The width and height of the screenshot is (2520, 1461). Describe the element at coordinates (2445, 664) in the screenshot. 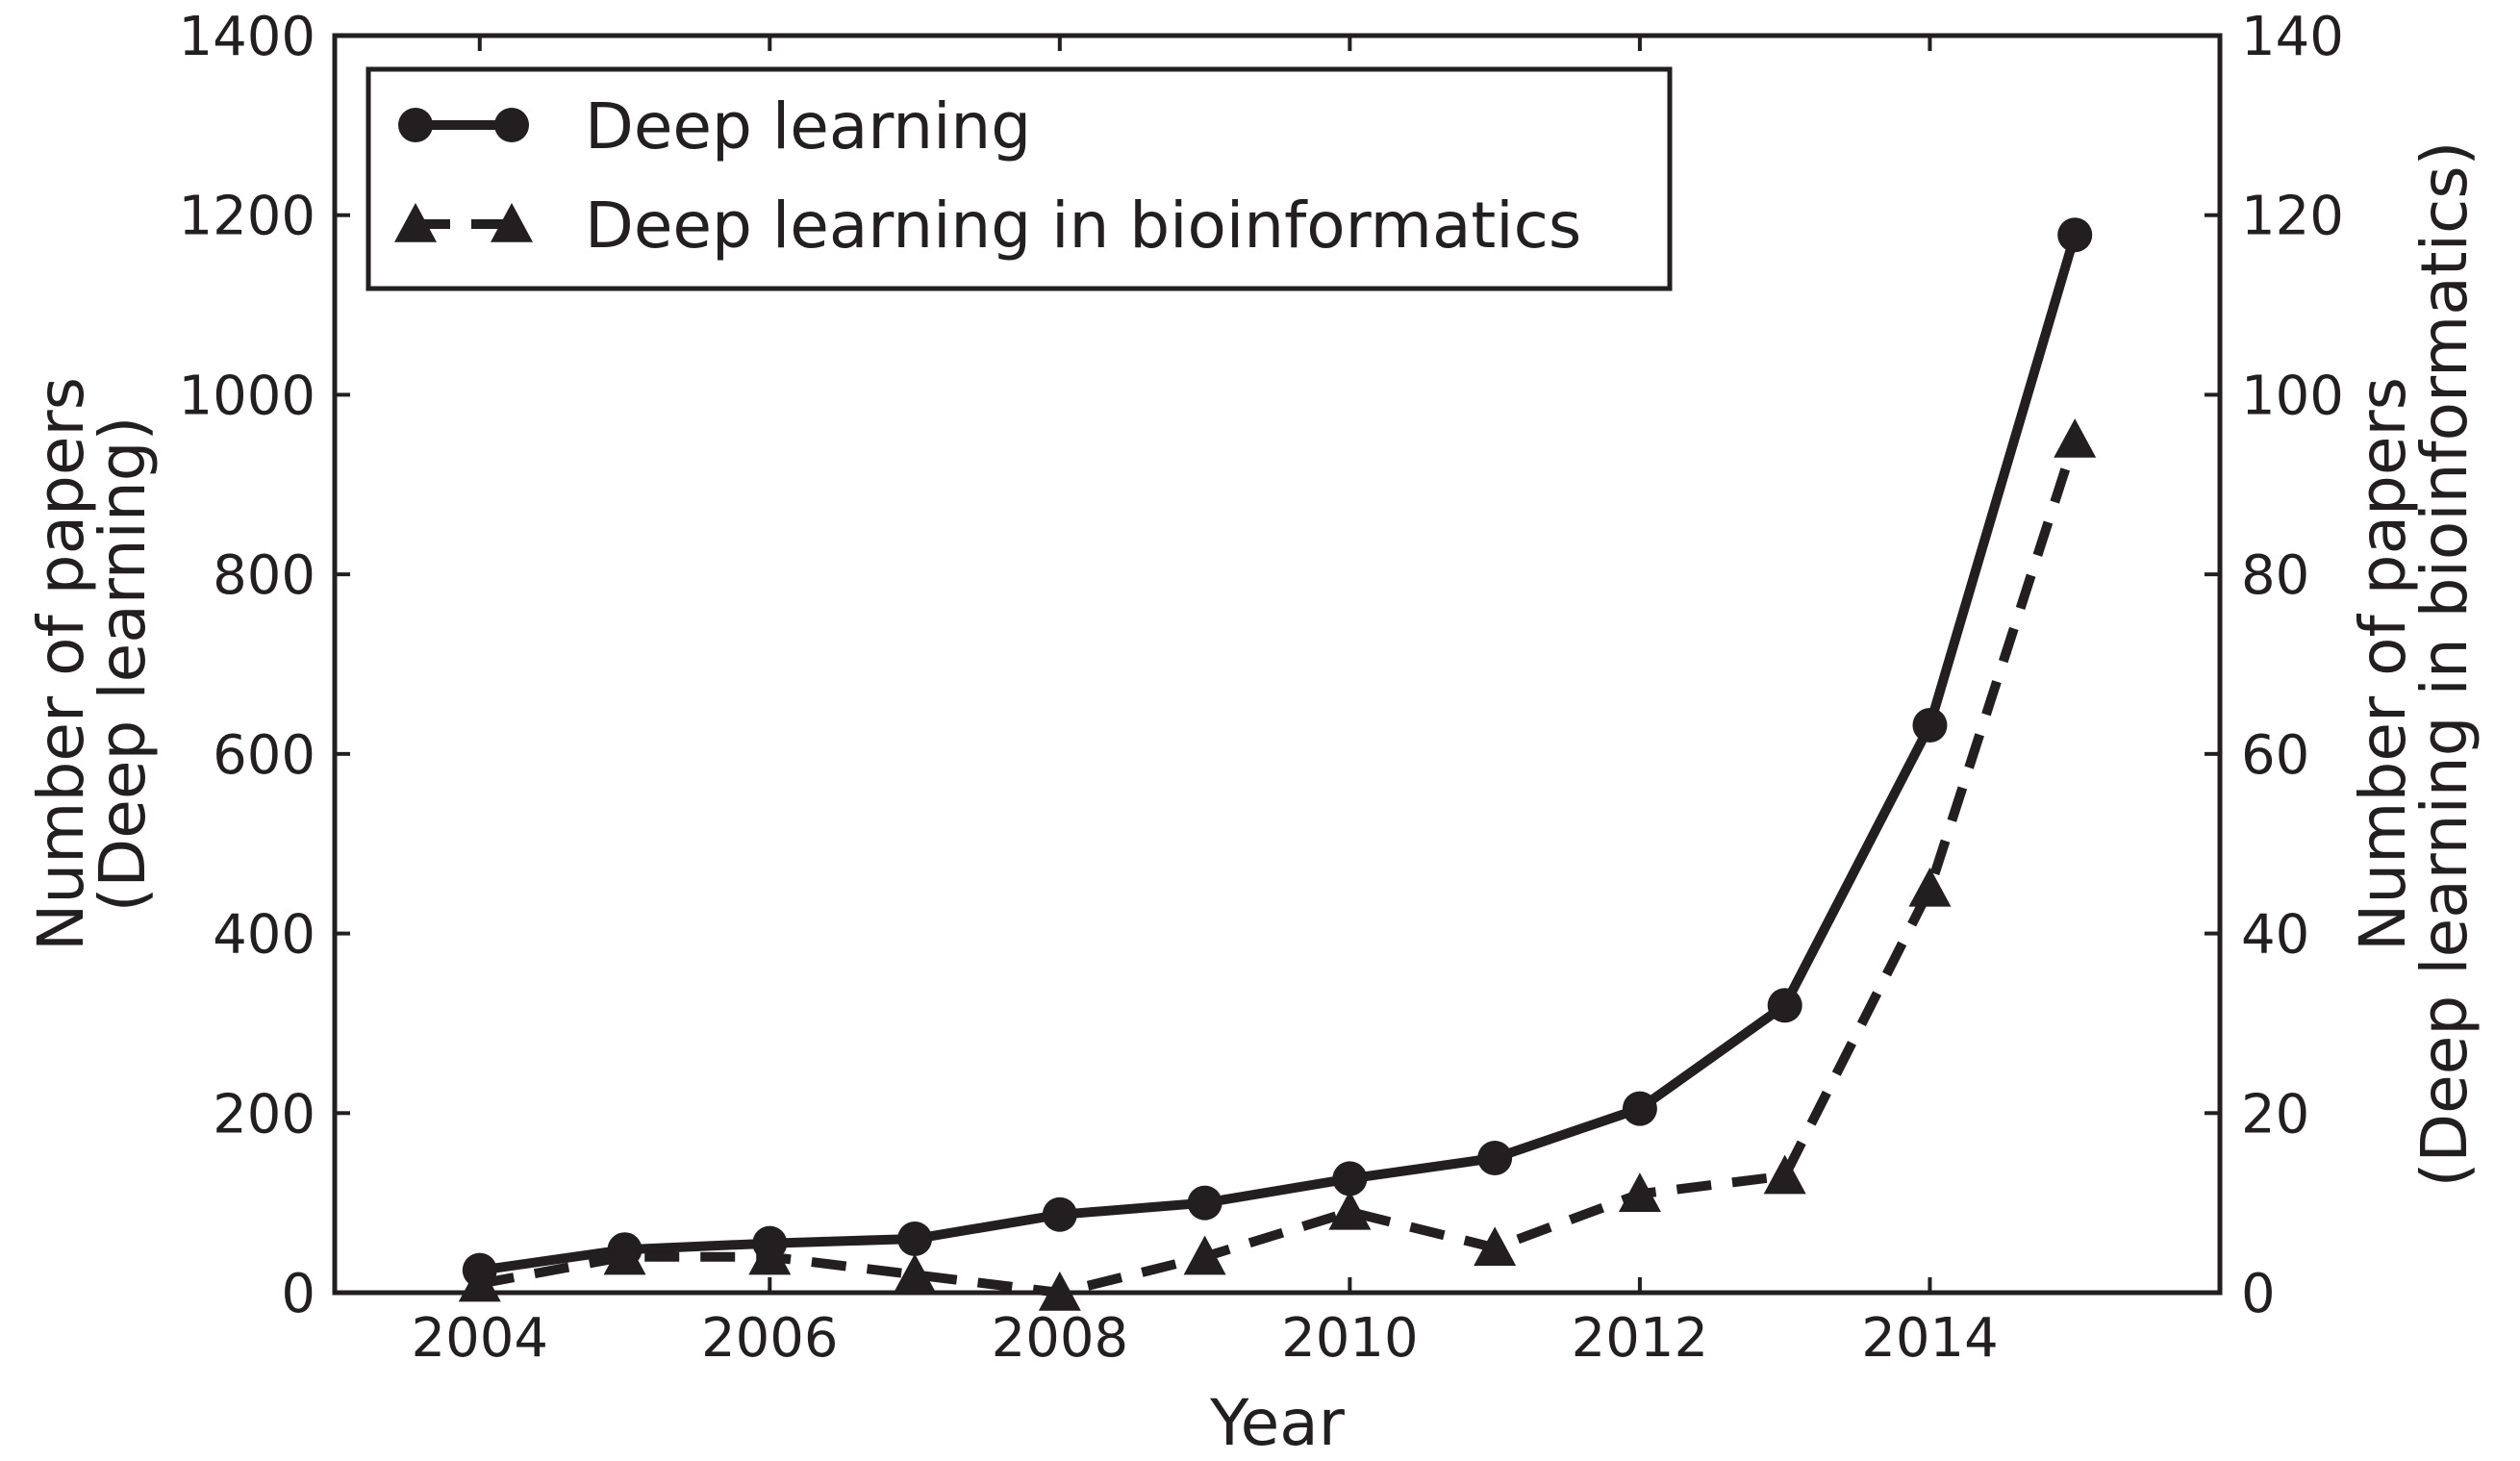

I see `y-axis-title-right-line-1: (Deep learning in bioinformatics)` at that location.